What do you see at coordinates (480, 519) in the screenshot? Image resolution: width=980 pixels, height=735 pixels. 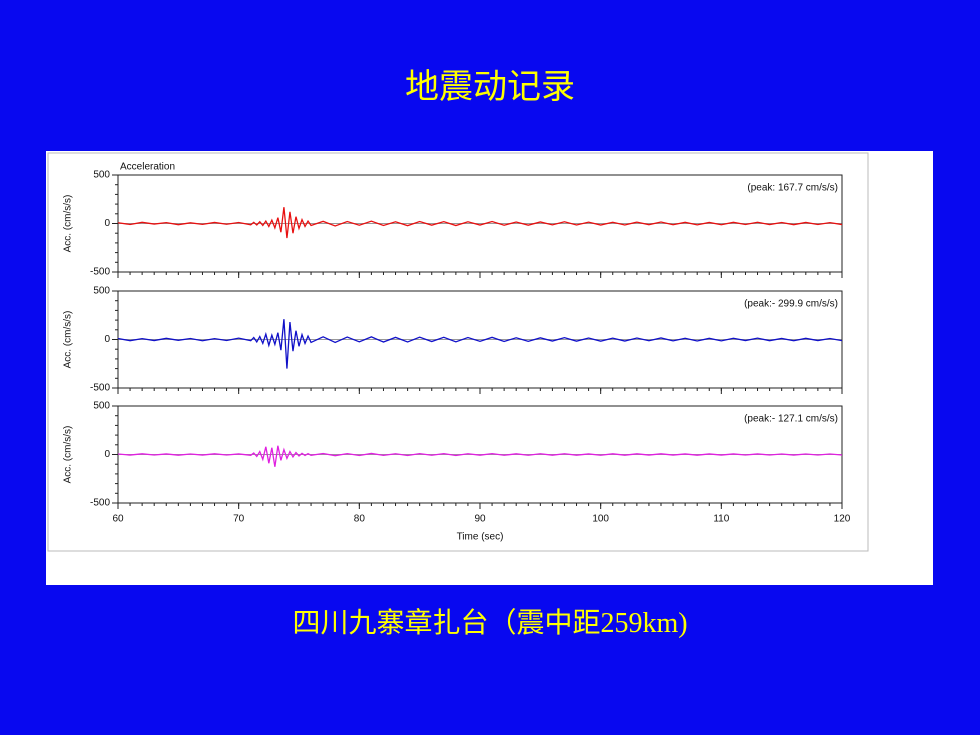 I see `x-tick-label: 90` at bounding box center [480, 519].